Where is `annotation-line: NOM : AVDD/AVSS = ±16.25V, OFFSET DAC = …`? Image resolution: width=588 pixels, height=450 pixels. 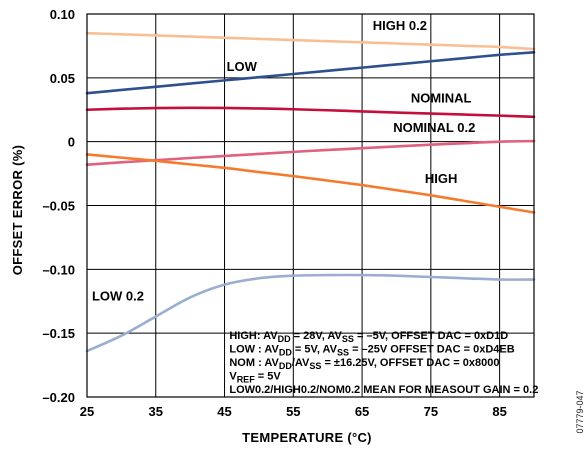
annotation-line: NOM : AVDD/AVSS = ±16.25V, OFFSET DAC = … is located at coordinates (364, 364).